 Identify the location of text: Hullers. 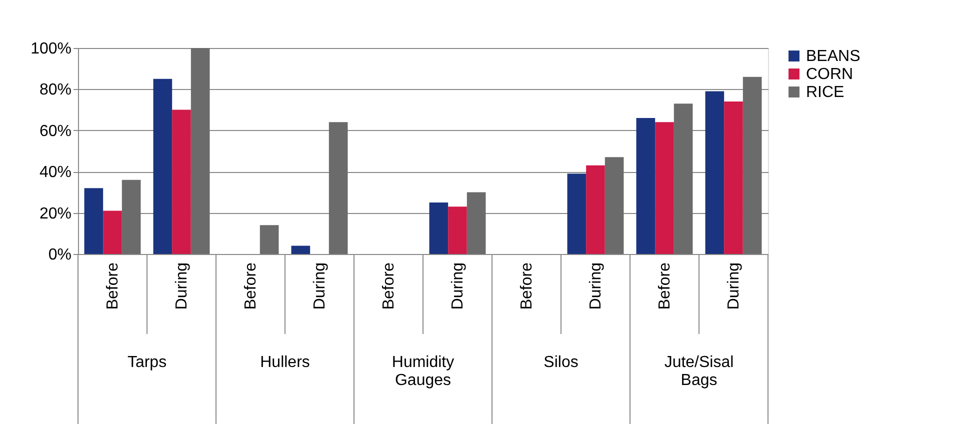
(285, 362).